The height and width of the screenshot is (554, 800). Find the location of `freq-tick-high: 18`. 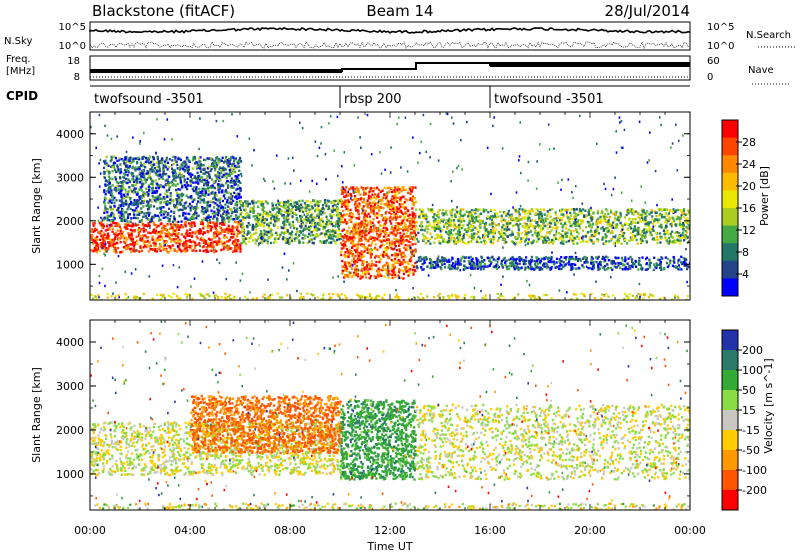

freq-tick-high: 18 is located at coordinates (73, 61).